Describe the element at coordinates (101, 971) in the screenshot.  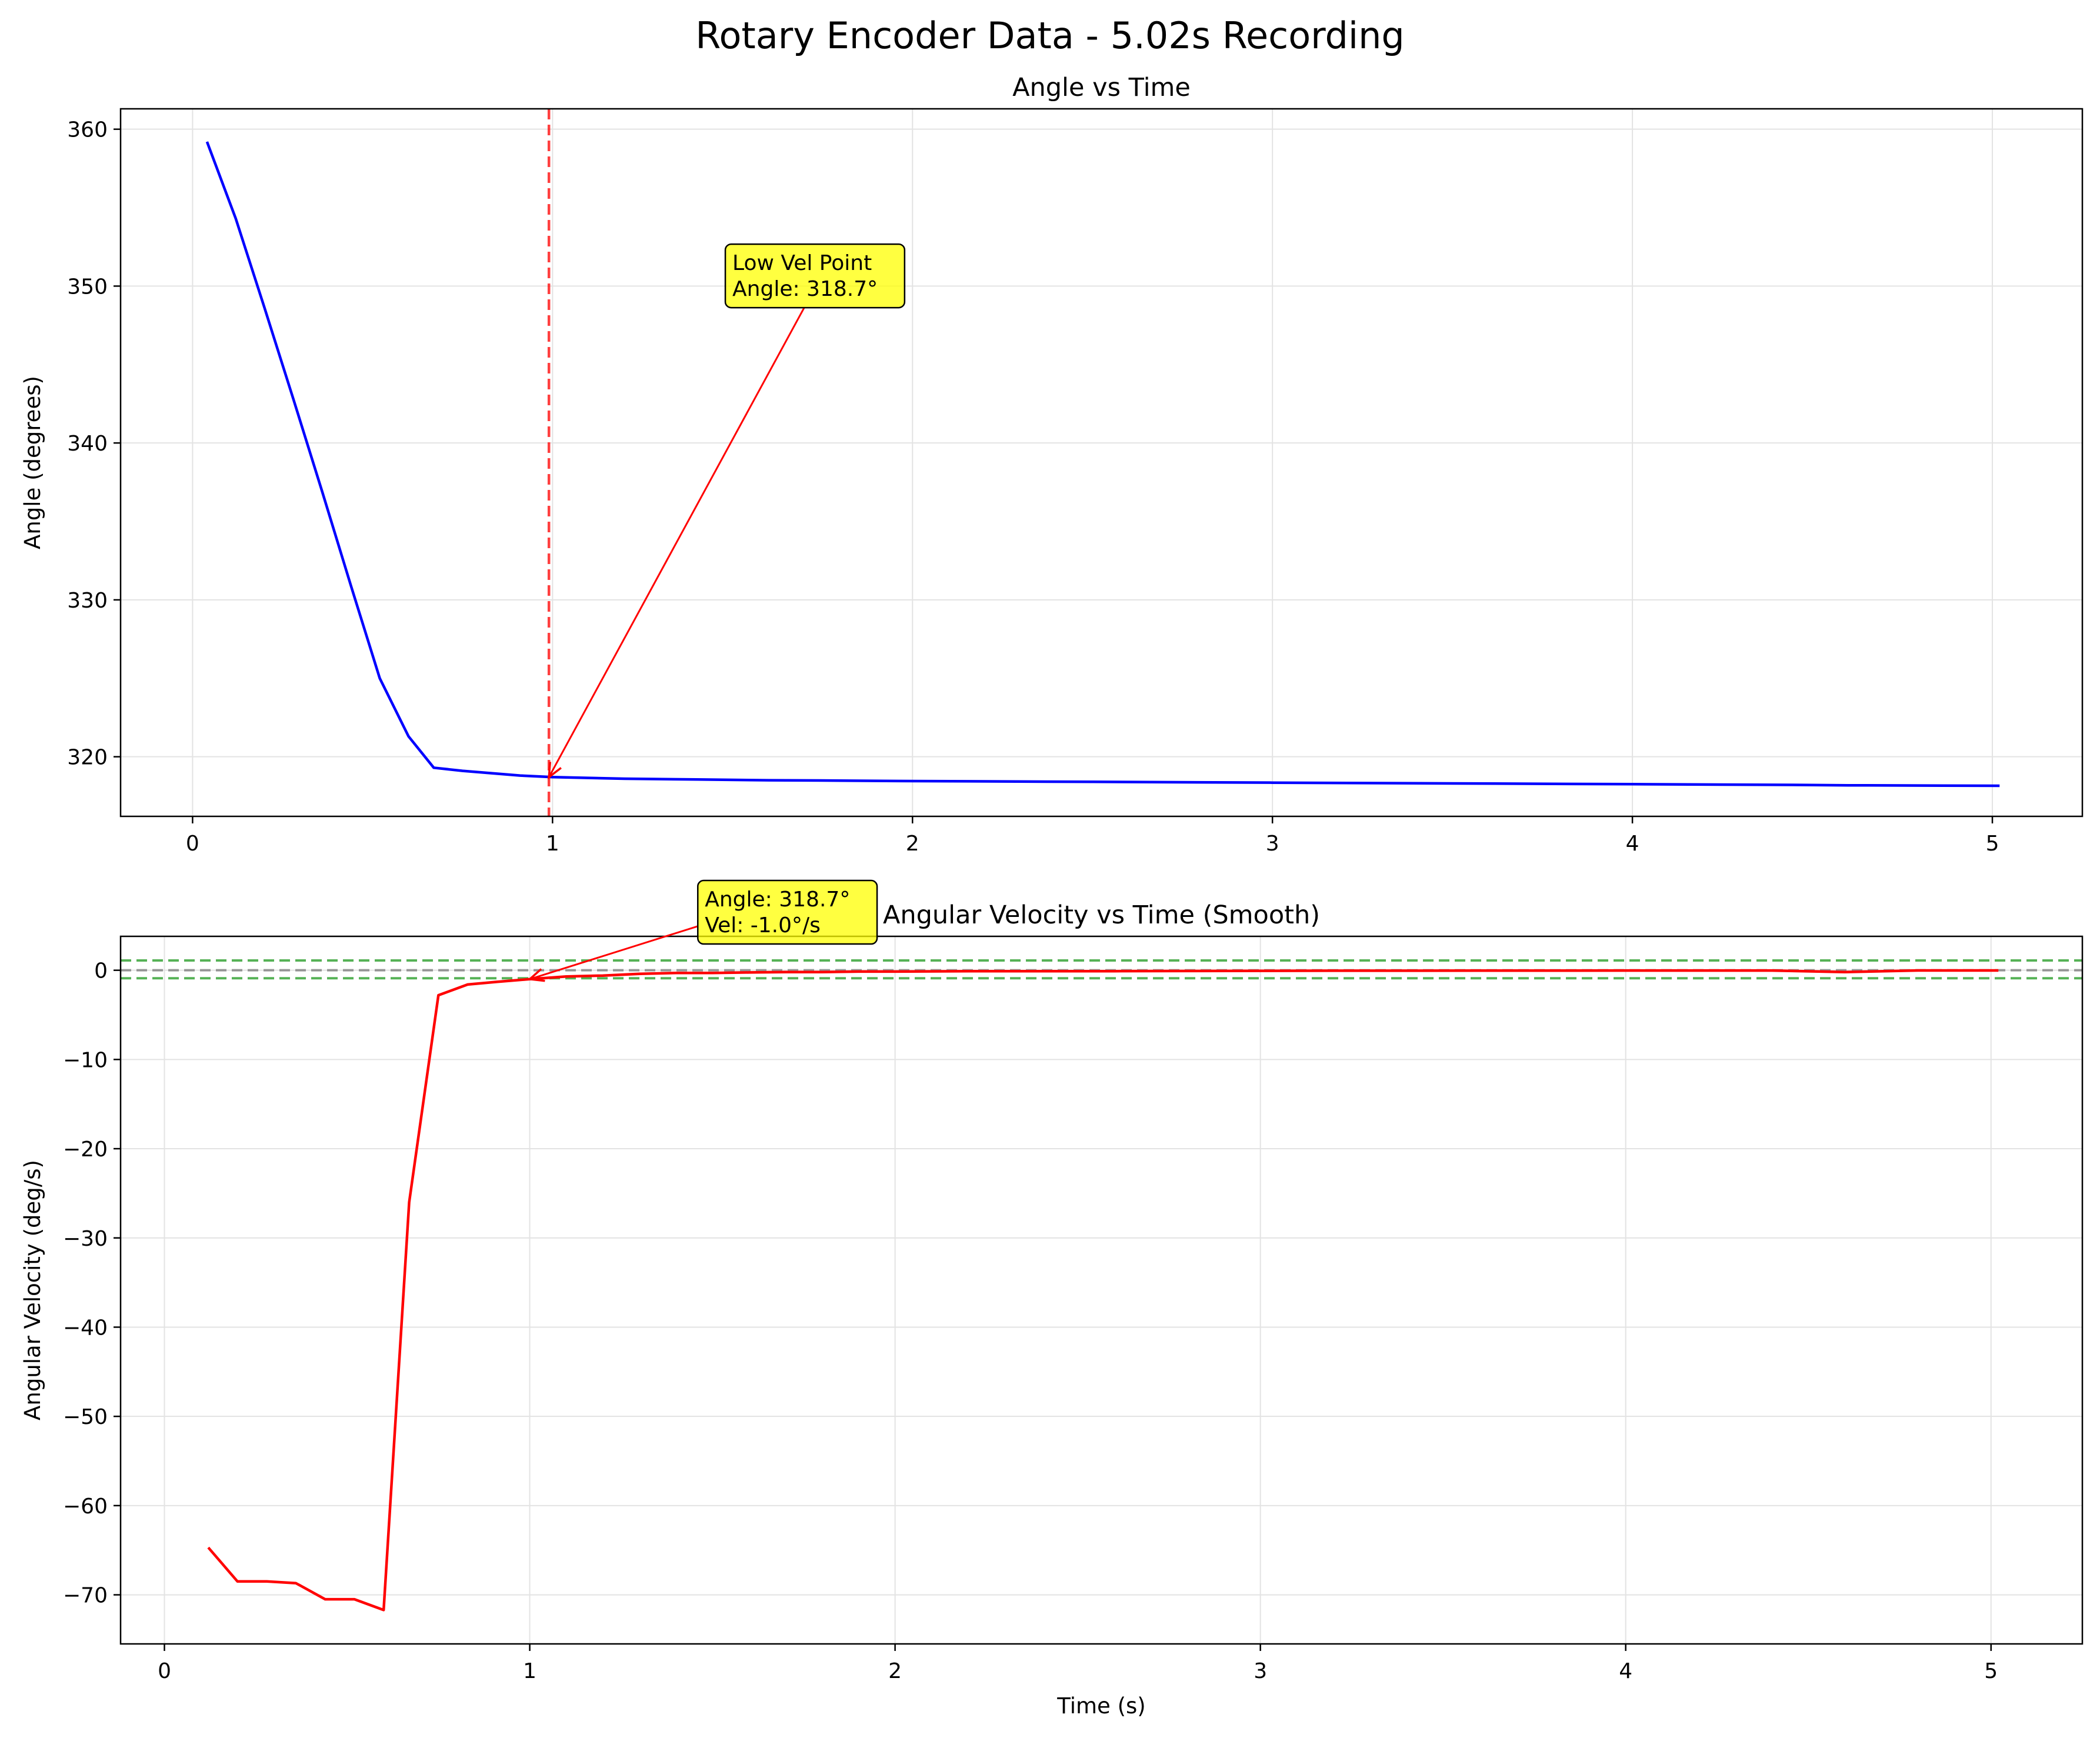
I see `y-tick-label: 0` at that location.